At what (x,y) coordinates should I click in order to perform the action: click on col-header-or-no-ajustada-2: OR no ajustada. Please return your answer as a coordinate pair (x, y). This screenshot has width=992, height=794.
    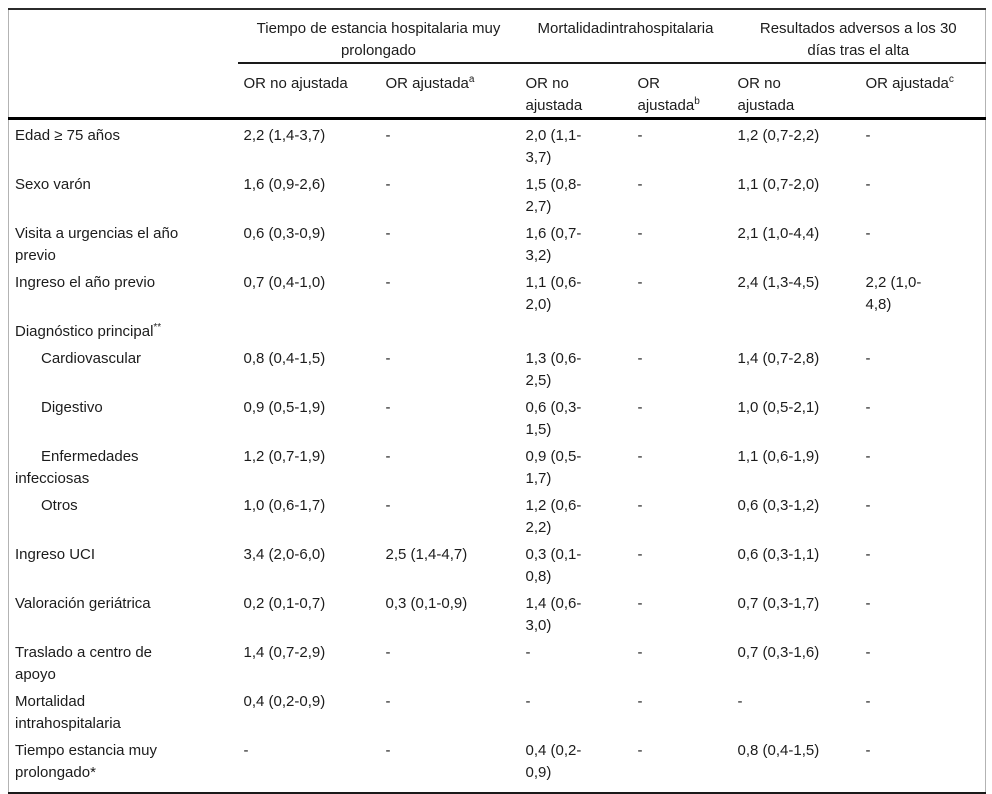
    Looking at the image, I should click on (575, 91).